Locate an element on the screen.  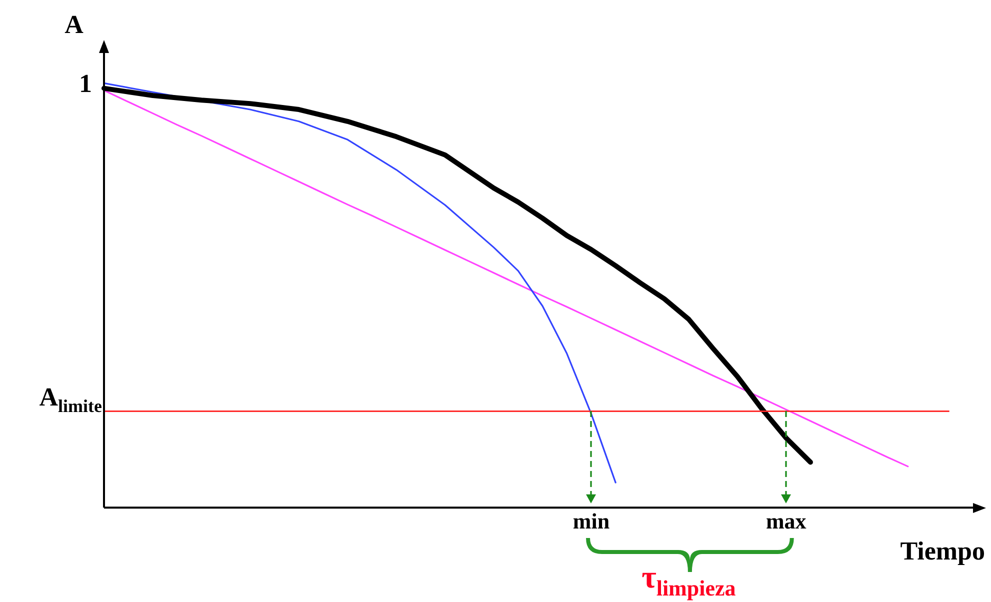
text: 1 is located at coordinates (85, 83).